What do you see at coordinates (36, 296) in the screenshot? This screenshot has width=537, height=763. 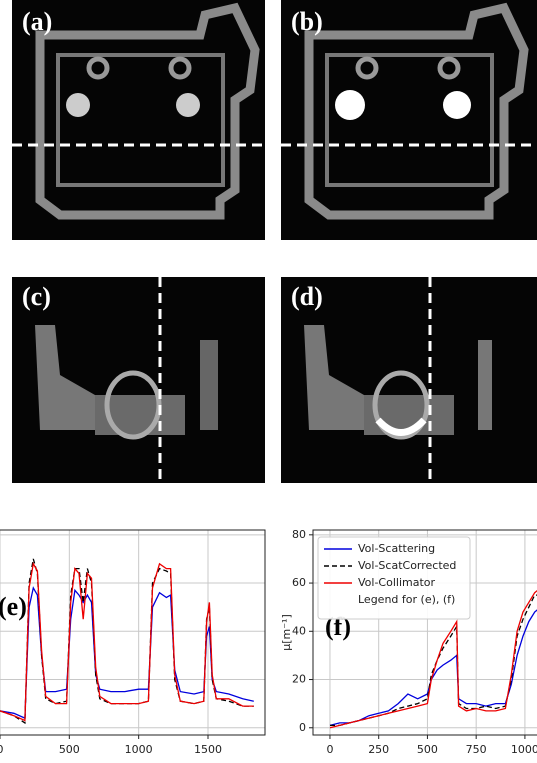 I see `panel-label: (c)` at bounding box center [36, 296].